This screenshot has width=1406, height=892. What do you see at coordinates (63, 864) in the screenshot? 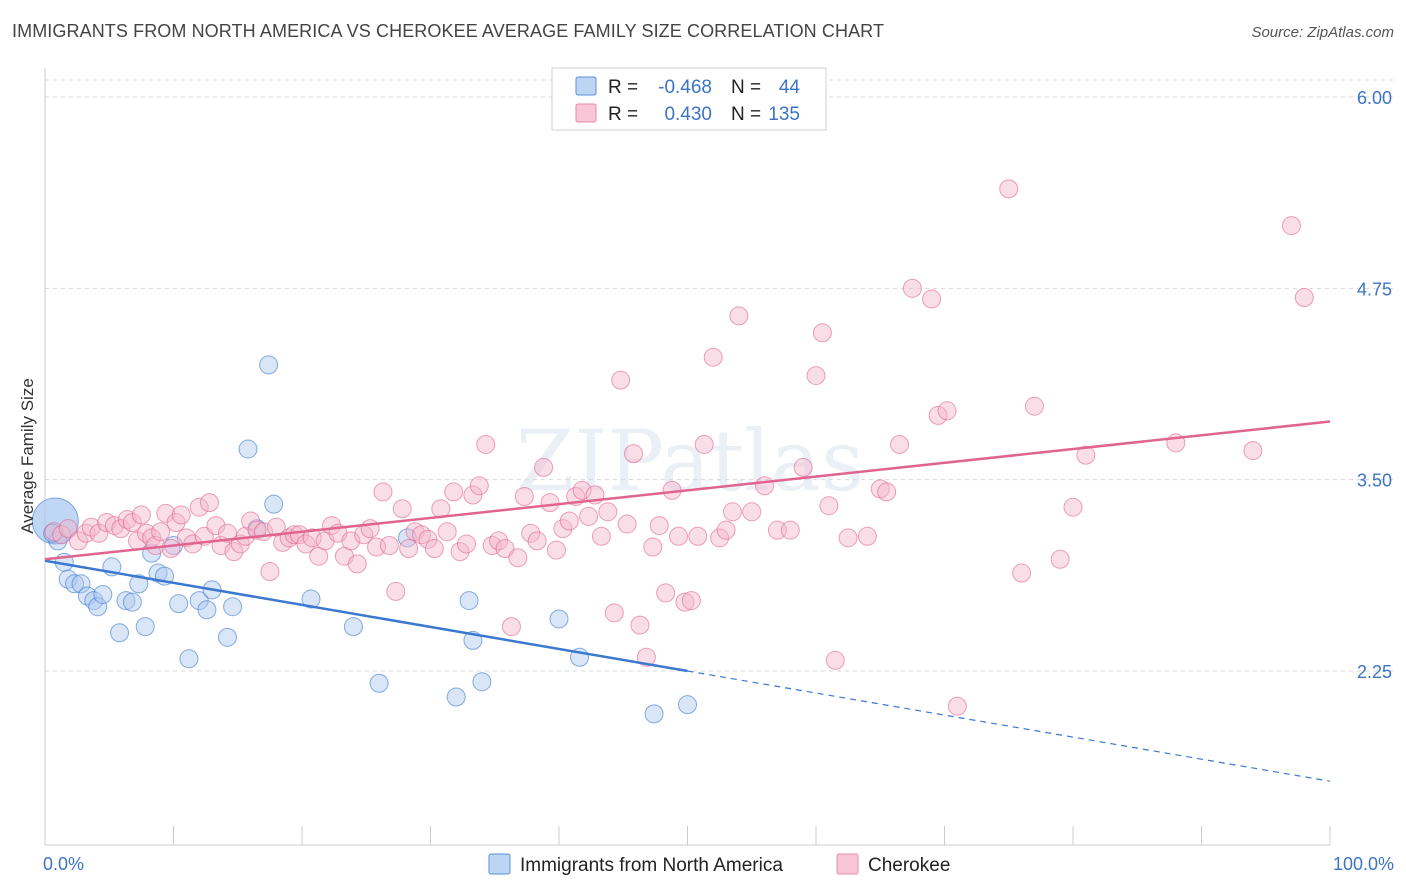
I see `x-tick-label-min: 0.0%` at bounding box center [63, 864].